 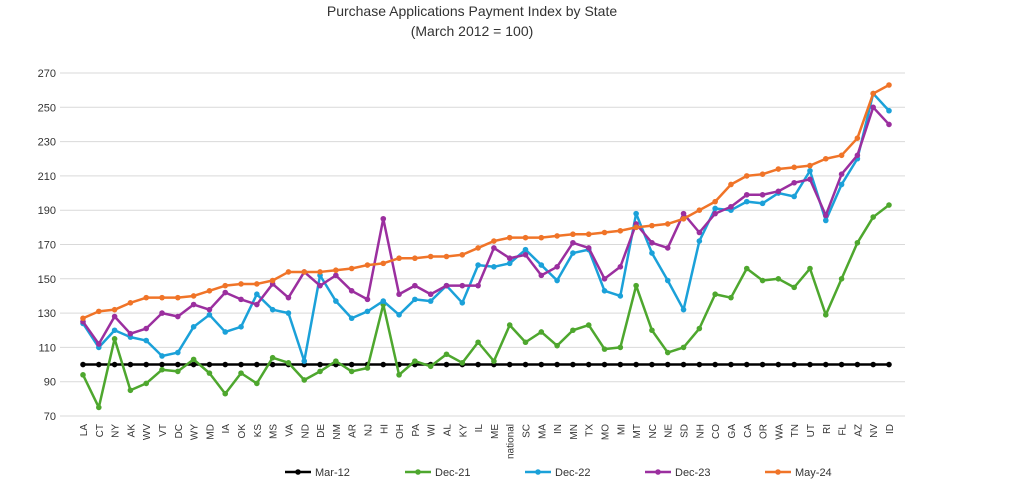 I want to click on chart-subtitle: (March 2012 = 100), so click(x=472, y=31).